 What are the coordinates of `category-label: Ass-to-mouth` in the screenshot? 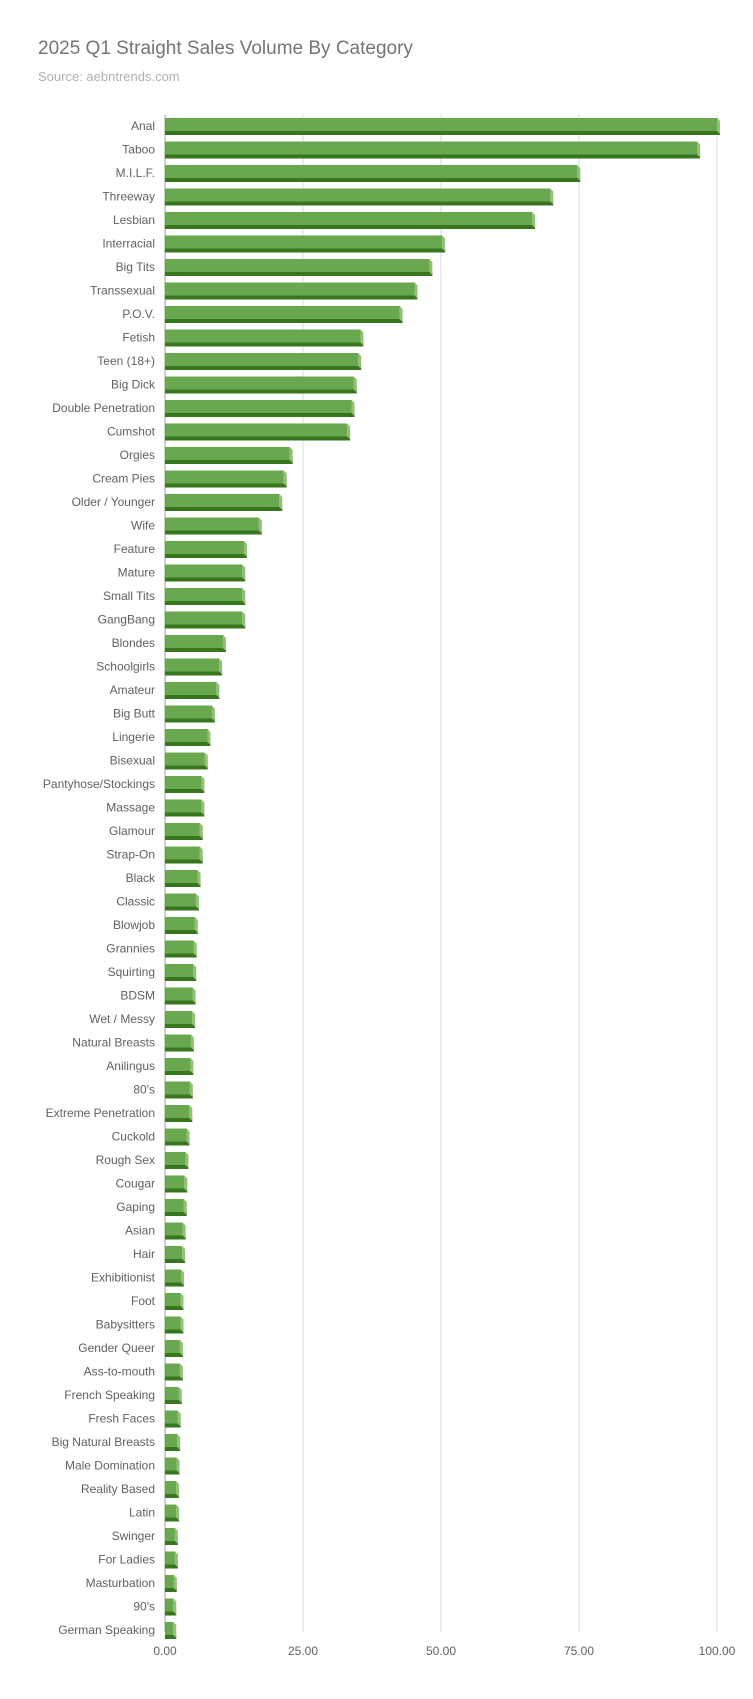 It's located at (119, 1372).